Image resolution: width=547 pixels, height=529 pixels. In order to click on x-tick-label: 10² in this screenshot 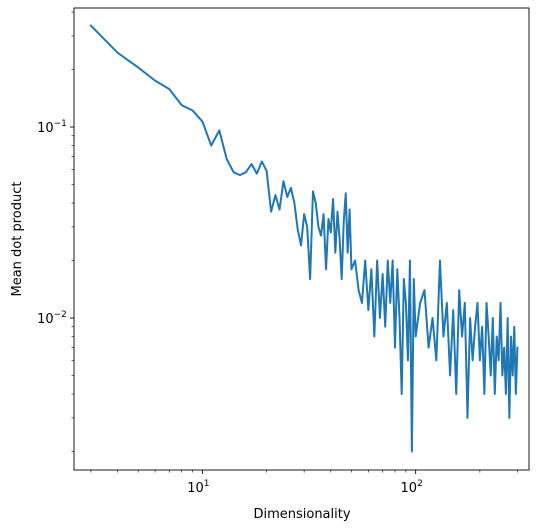, I will do `click(412, 487)`.